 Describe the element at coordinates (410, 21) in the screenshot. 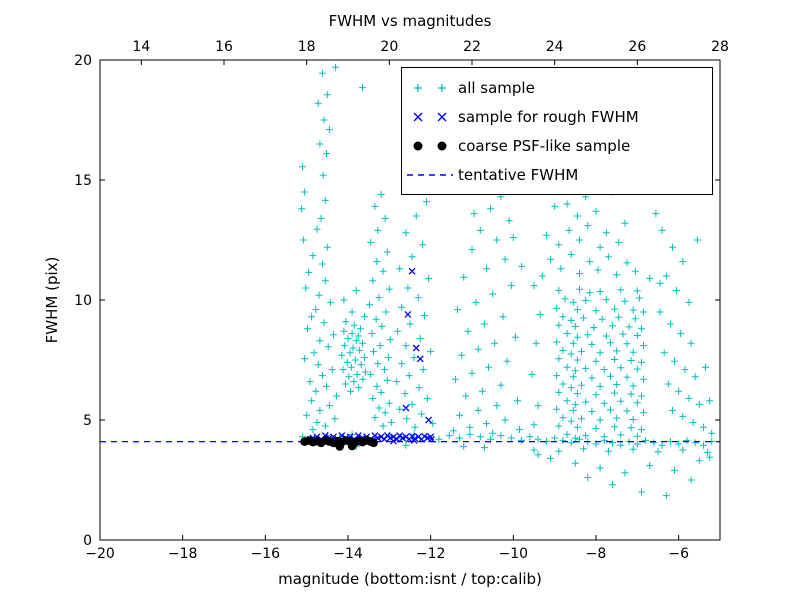

I see `chart-title: FWHM vs magnitudes` at that location.